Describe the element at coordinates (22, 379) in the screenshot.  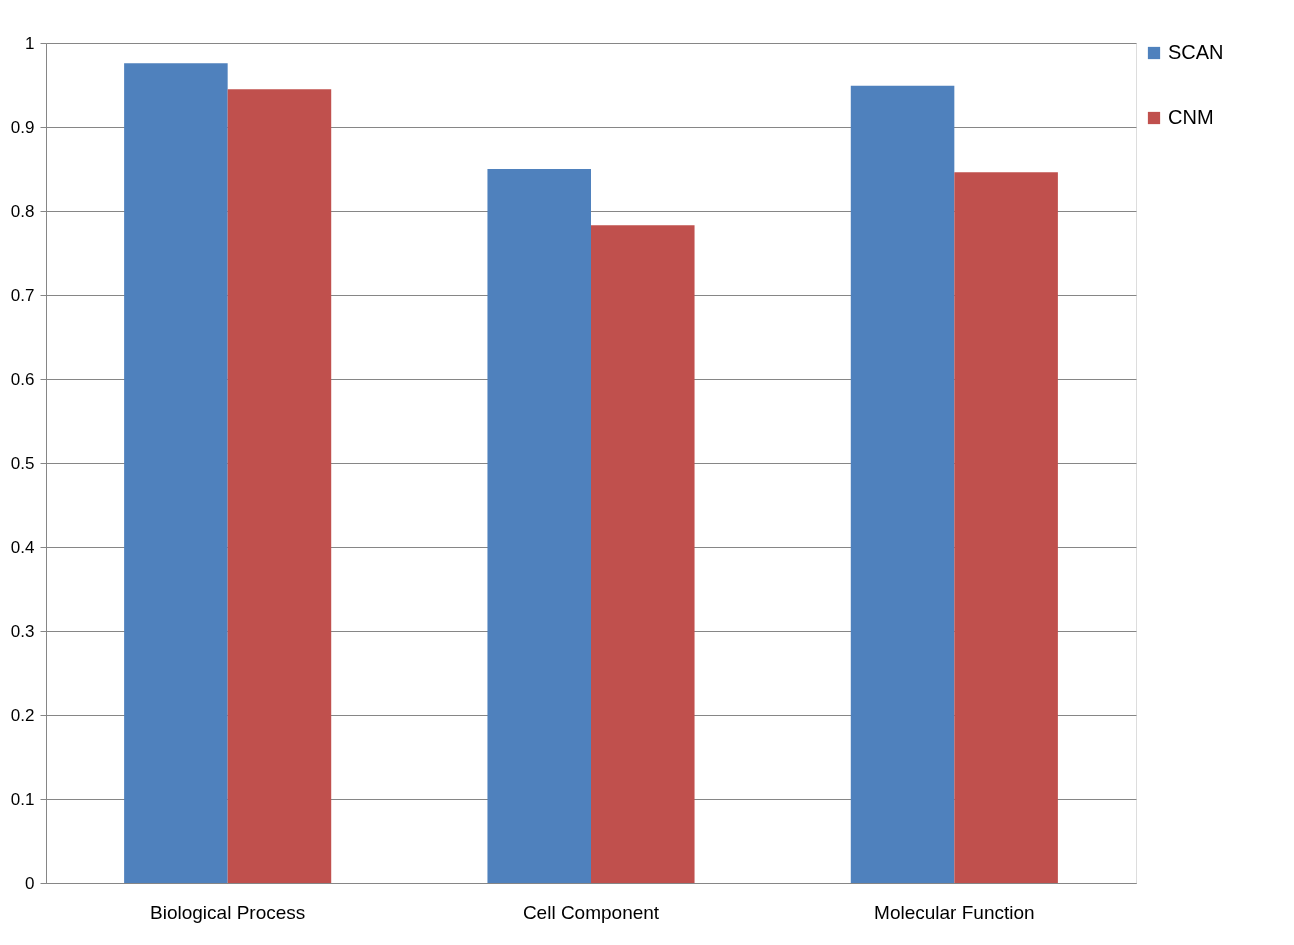
I see `y-tick-label: 0.6` at that location.